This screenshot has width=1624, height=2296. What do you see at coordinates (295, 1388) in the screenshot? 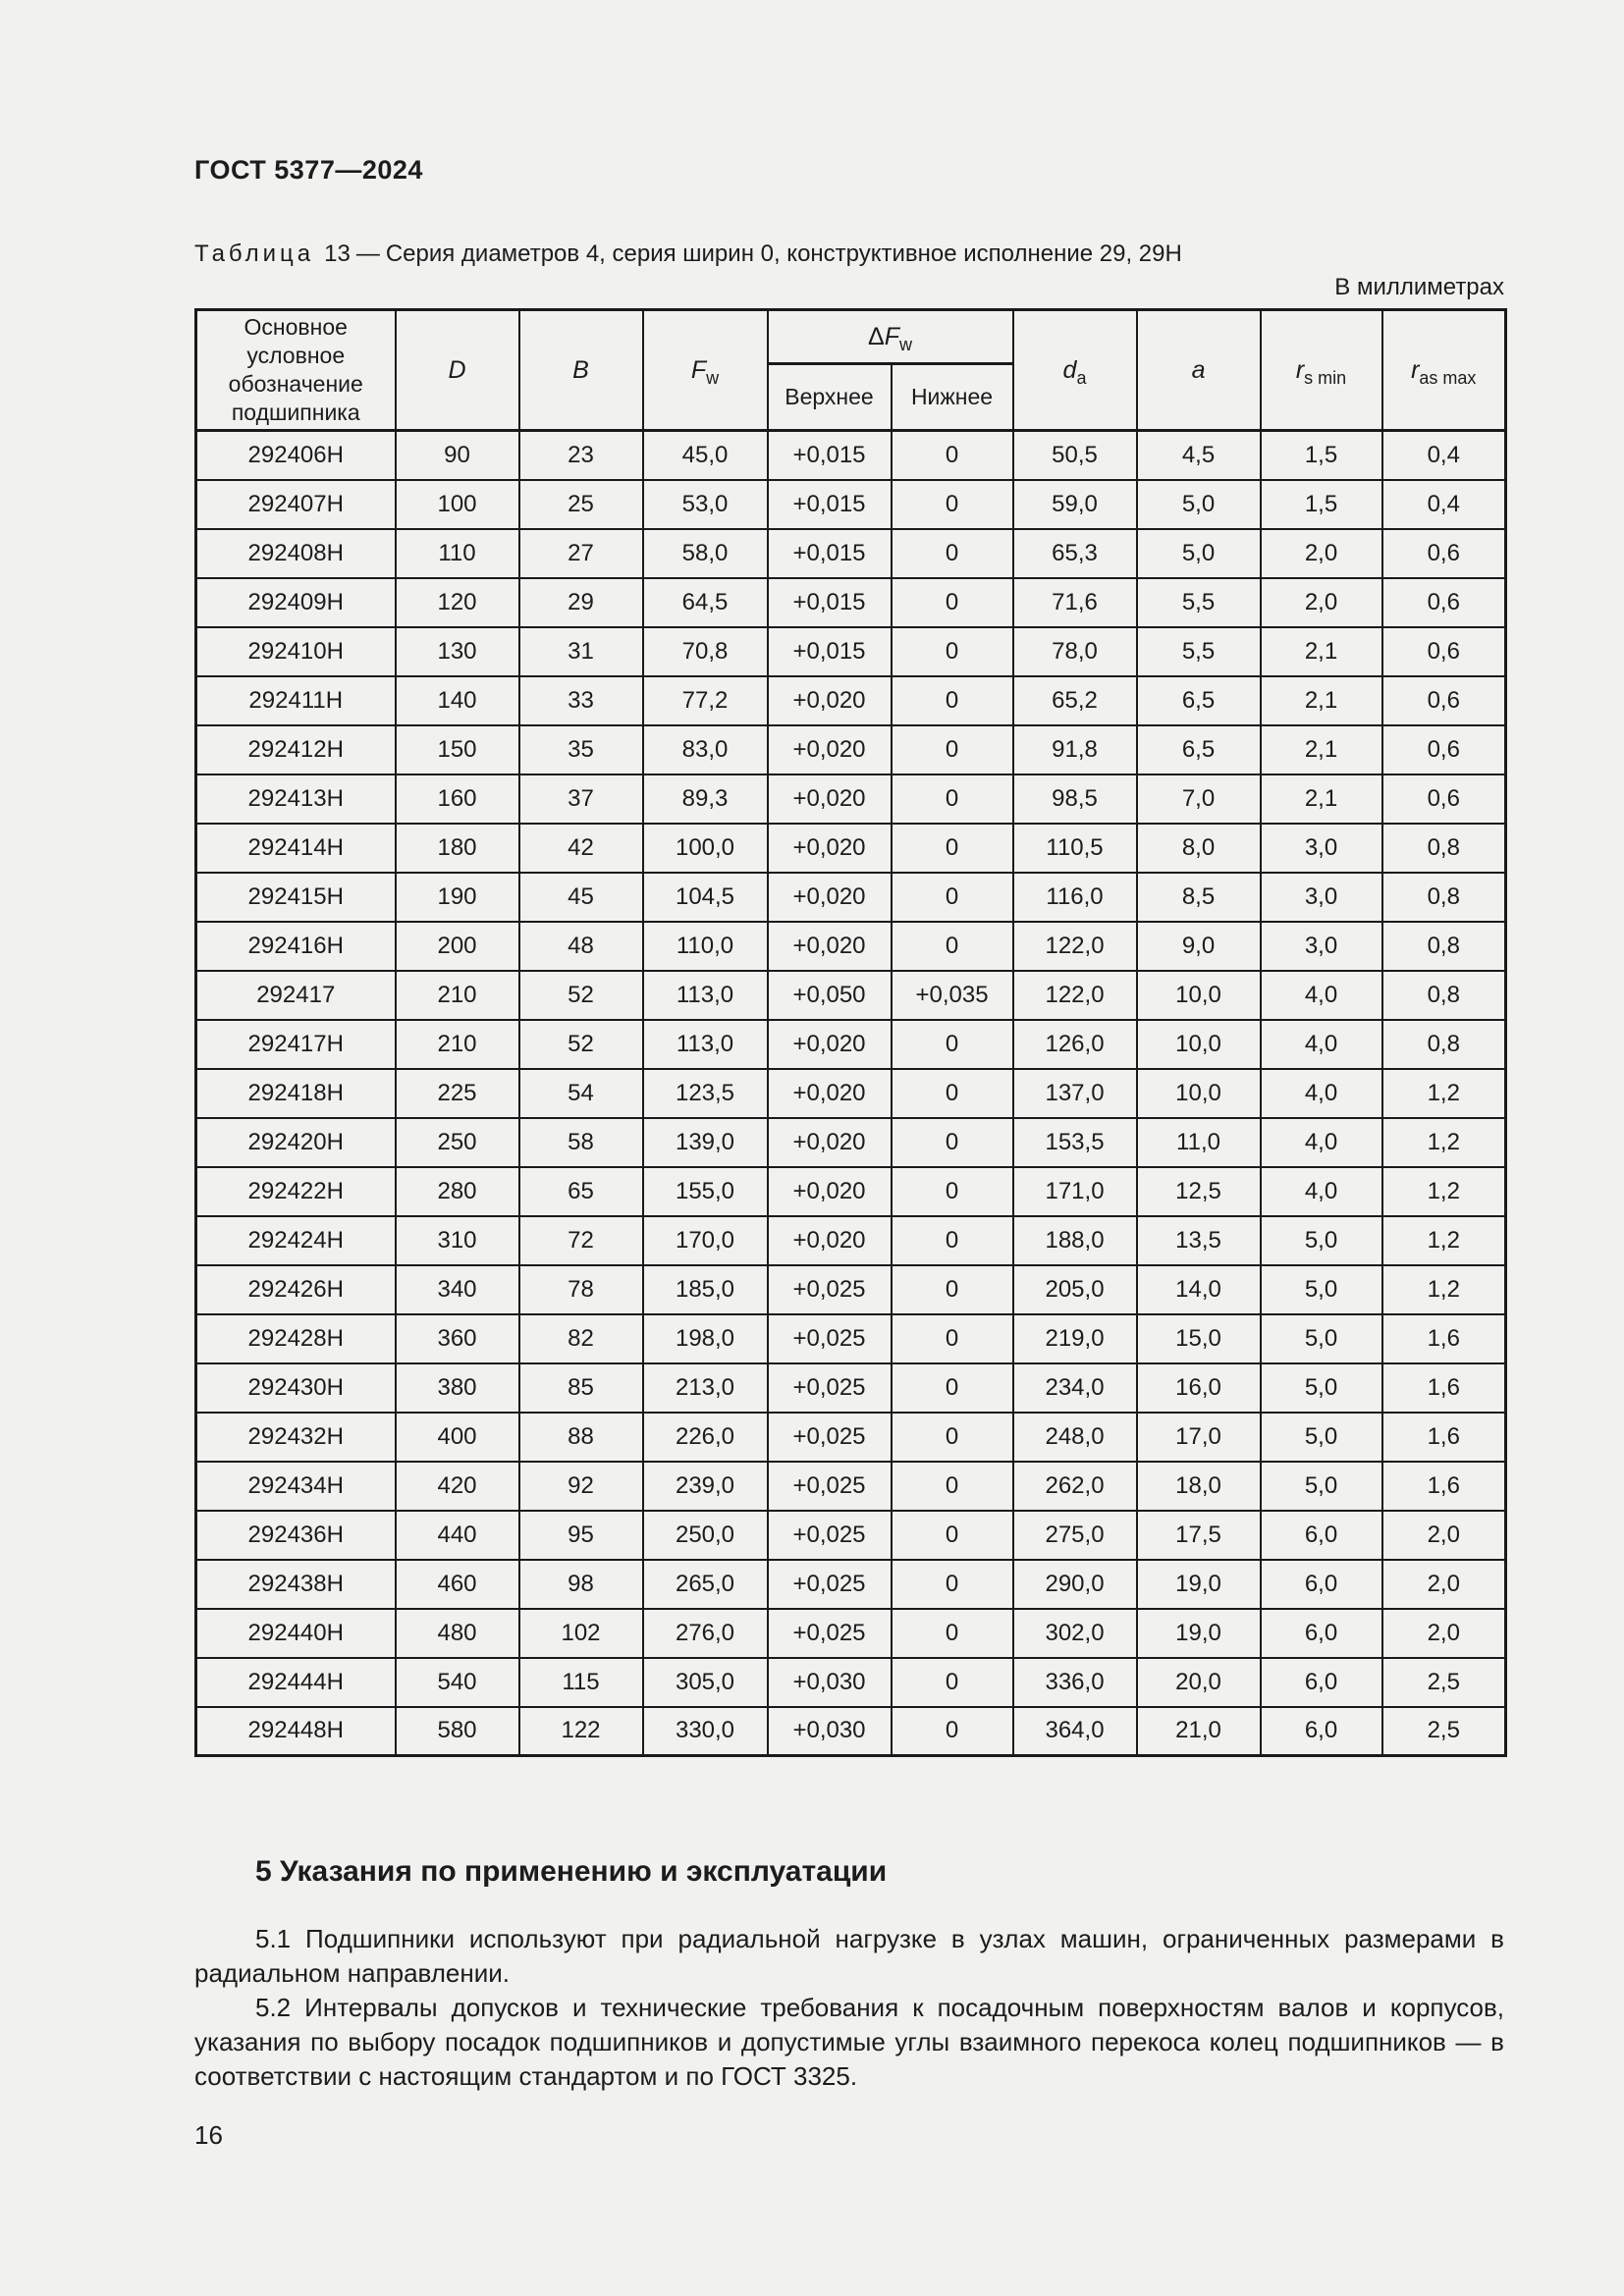
I see `cell-designation: 292430Н` at bounding box center [295, 1388].